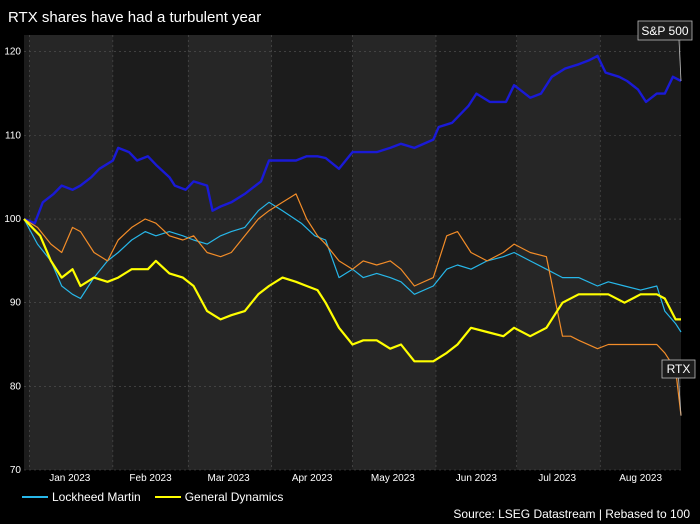 This screenshot has height=524, width=700. Describe the element at coordinates (167, 497) in the screenshot. I see `legend-swatch-general-dynamics` at that location.